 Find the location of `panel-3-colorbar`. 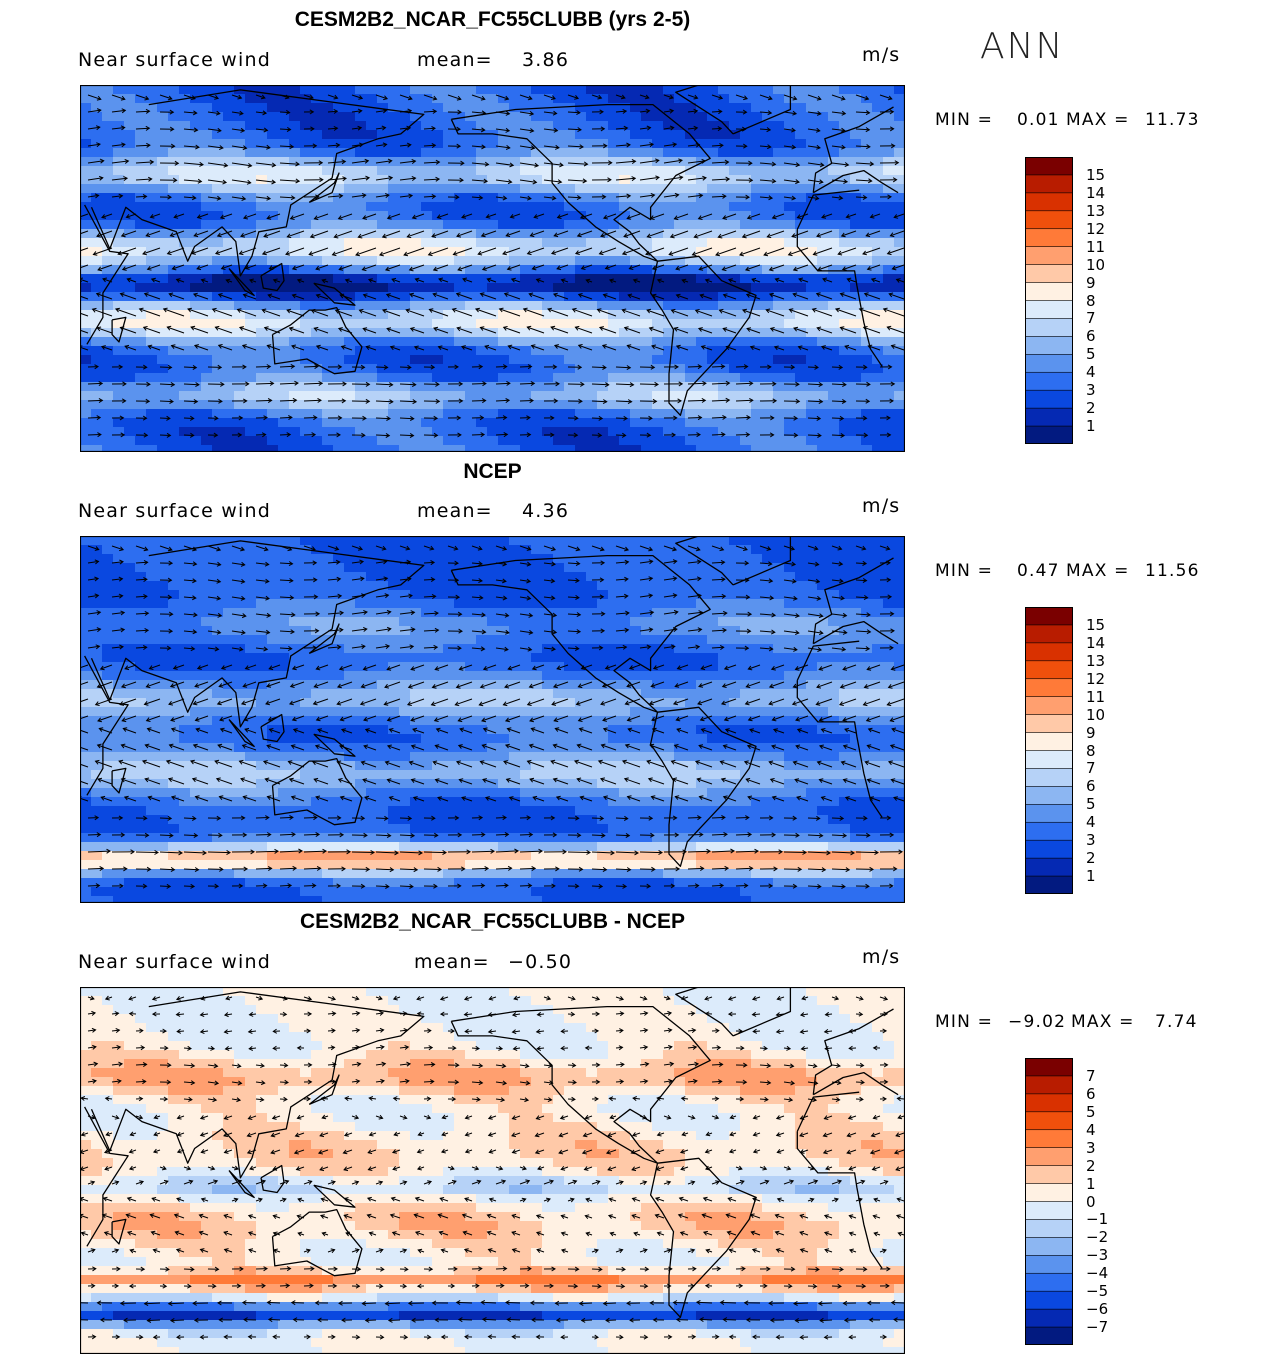

panel-3-colorbar is located at coordinates (1049, 1201).